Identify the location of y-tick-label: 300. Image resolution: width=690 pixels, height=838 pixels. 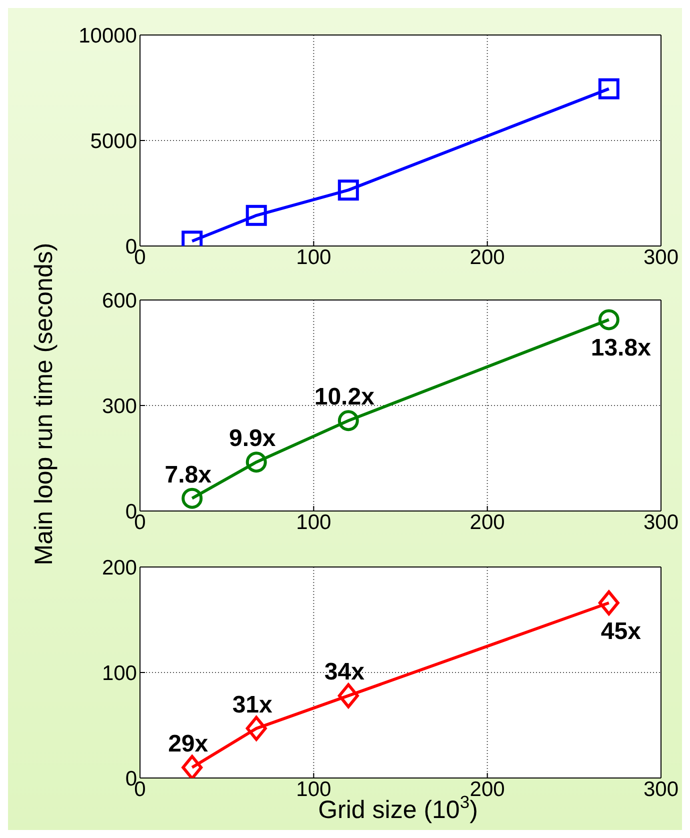
(119, 406).